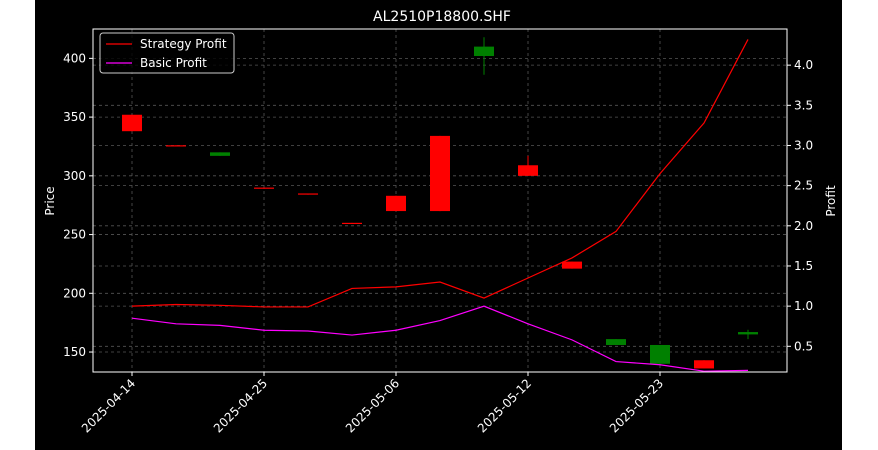 The image size is (878, 450). Describe the element at coordinates (803, 145) in the screenshot. I see `y-right-tick-label: 3.0` at that location.